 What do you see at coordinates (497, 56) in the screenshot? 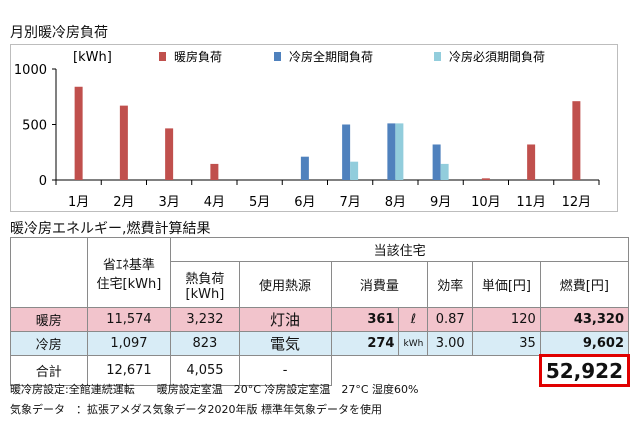
I see `legend-label: 冷房必須期間負荷` at bounding box center [497, 56].